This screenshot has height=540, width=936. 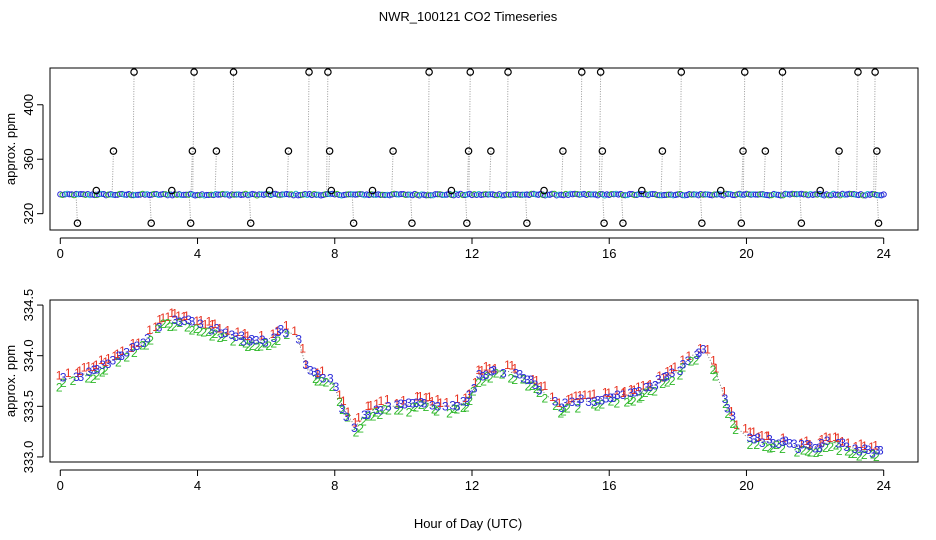 I want to click on bottom-xtick-label: 0, so click(x=60, y=485).